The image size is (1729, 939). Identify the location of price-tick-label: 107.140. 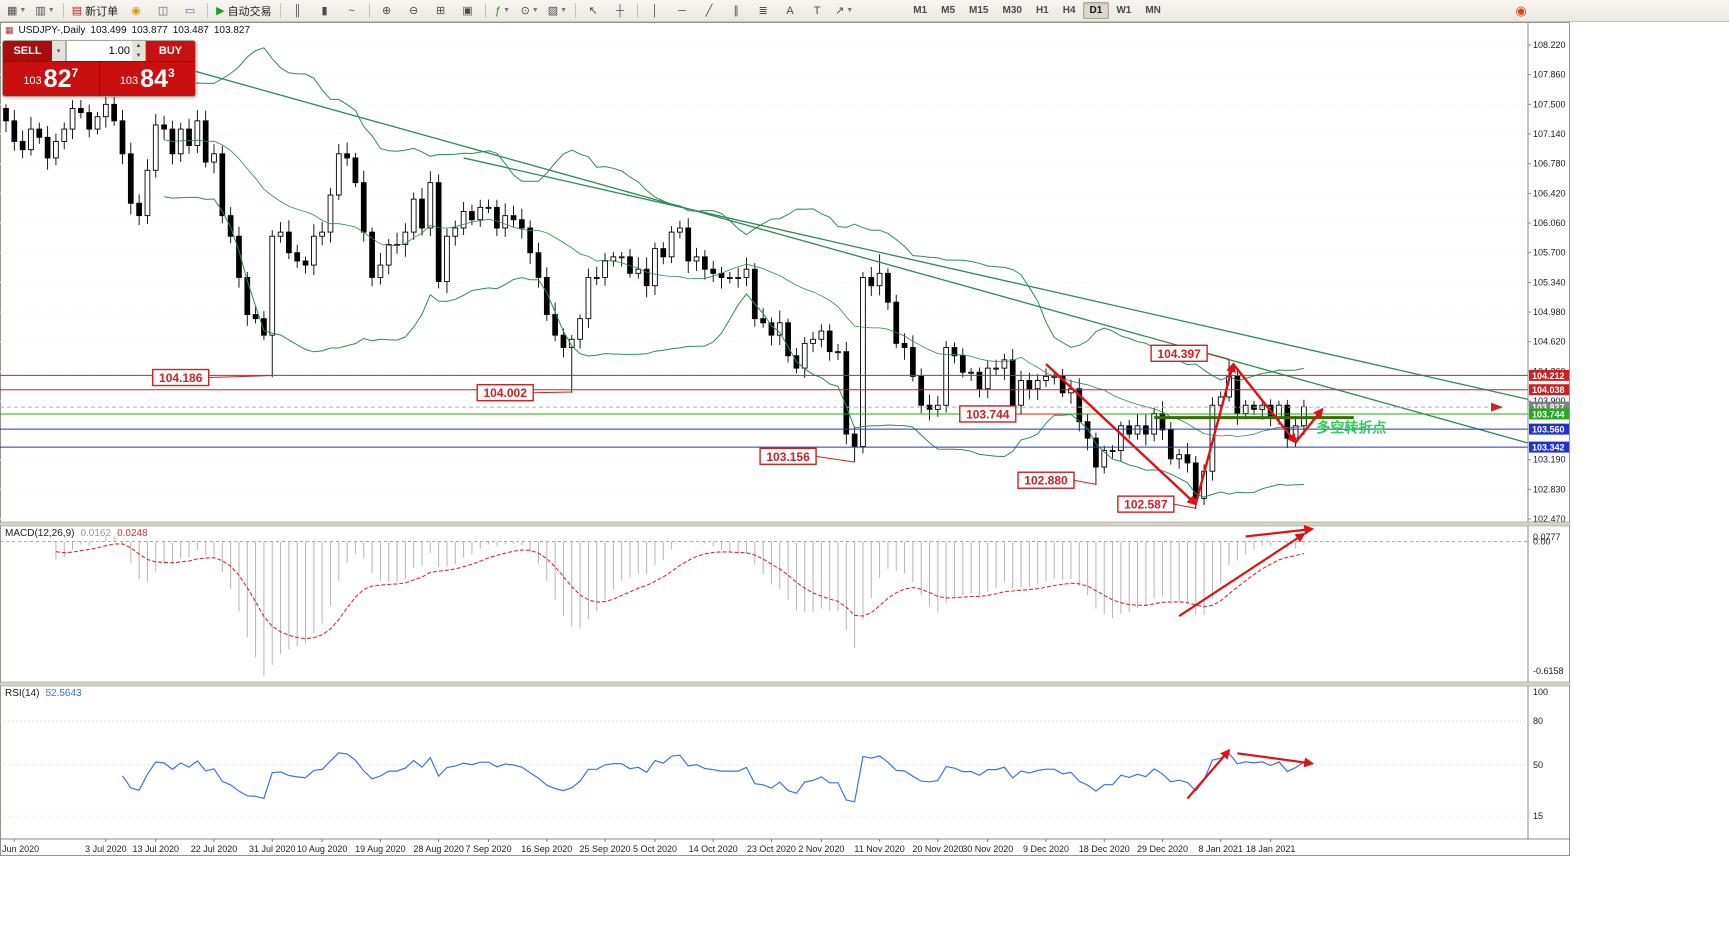
(1549, 134).